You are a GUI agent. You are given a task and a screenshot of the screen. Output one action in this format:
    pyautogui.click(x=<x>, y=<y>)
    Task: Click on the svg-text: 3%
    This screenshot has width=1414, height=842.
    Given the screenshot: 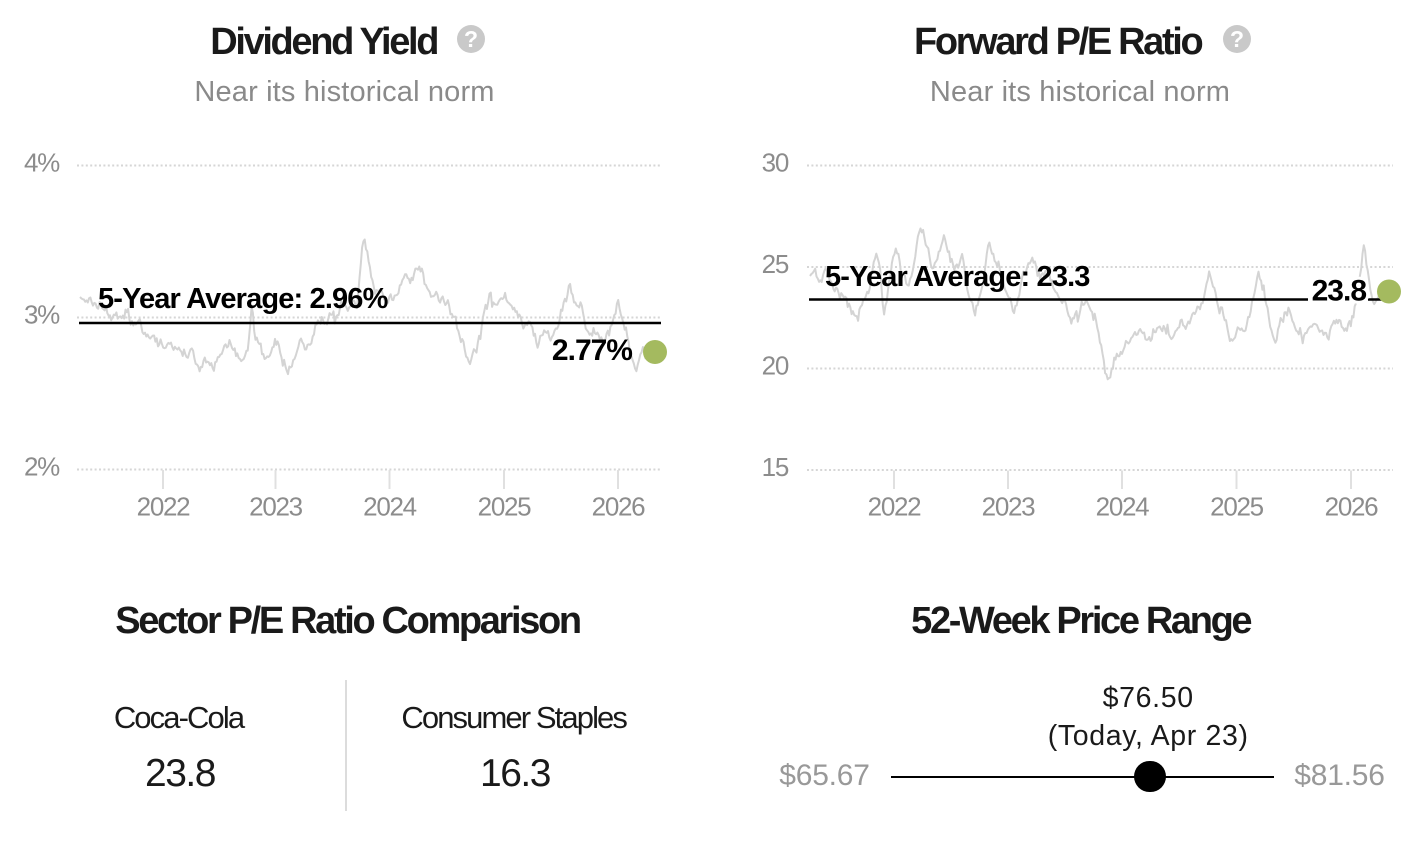 What is the action you would take?
    pyautogui.click(x=42, y=315)
    